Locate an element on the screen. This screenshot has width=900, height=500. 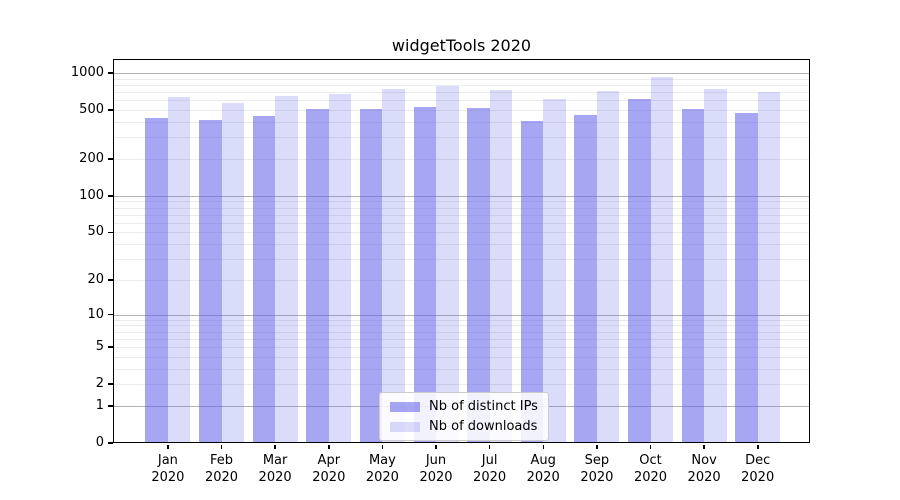
x-tick-month: Nov is located at coordinates (704, 460).